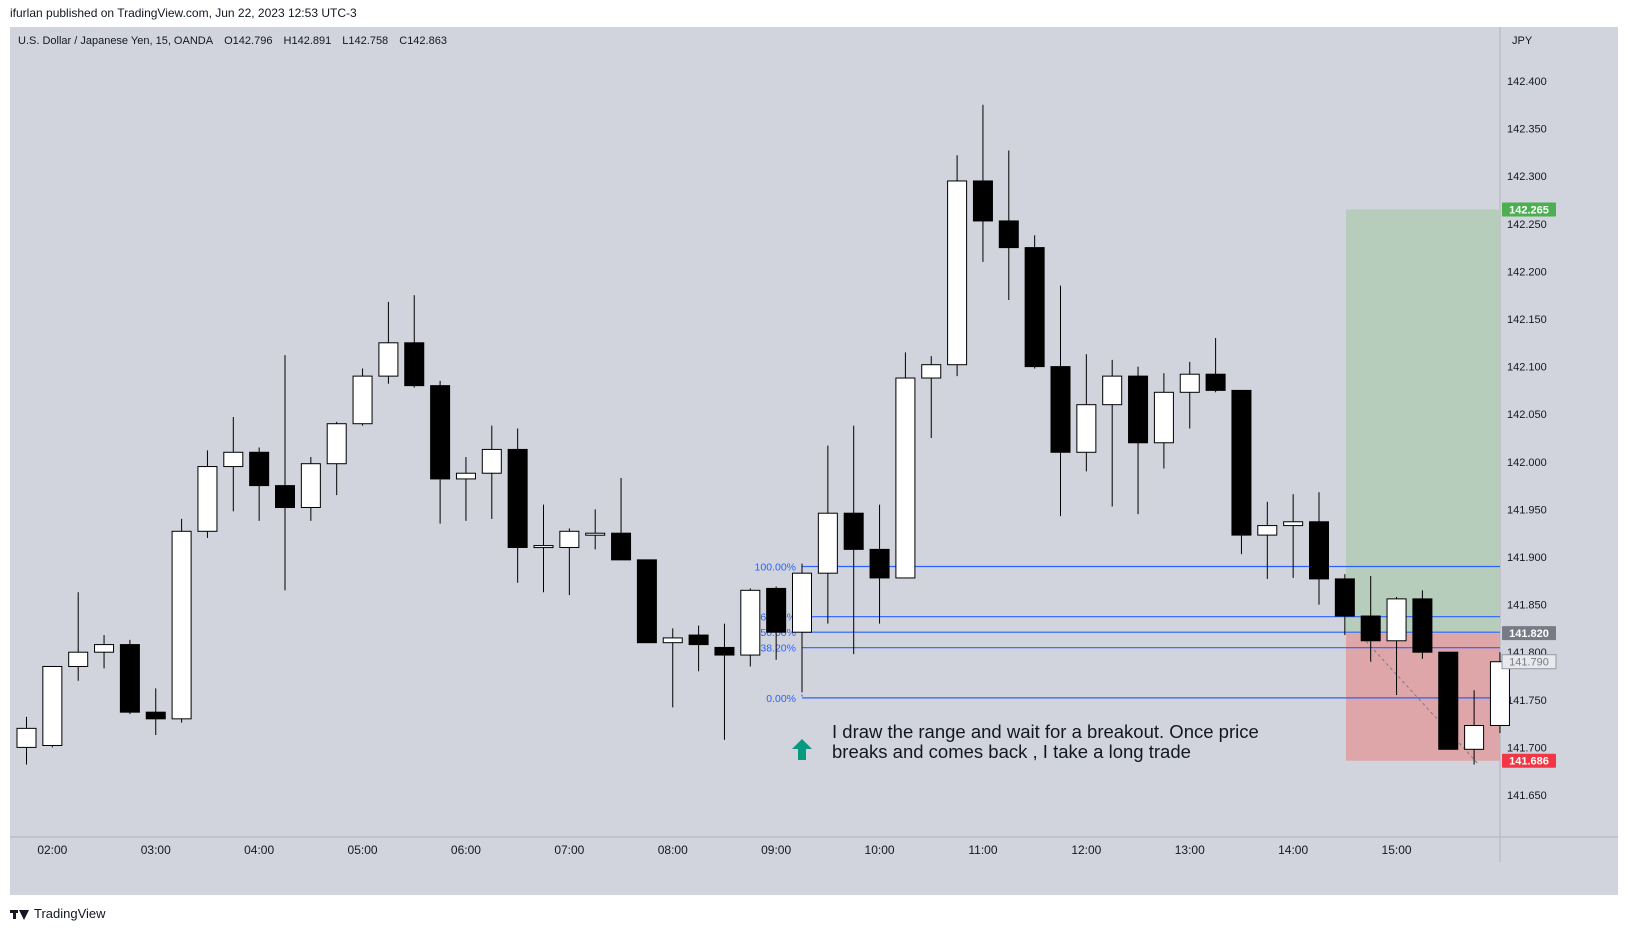 The width and height of the screenshot is (1628, 931). I want to click on fib-level-label: 0.00%, so click(781, 699).